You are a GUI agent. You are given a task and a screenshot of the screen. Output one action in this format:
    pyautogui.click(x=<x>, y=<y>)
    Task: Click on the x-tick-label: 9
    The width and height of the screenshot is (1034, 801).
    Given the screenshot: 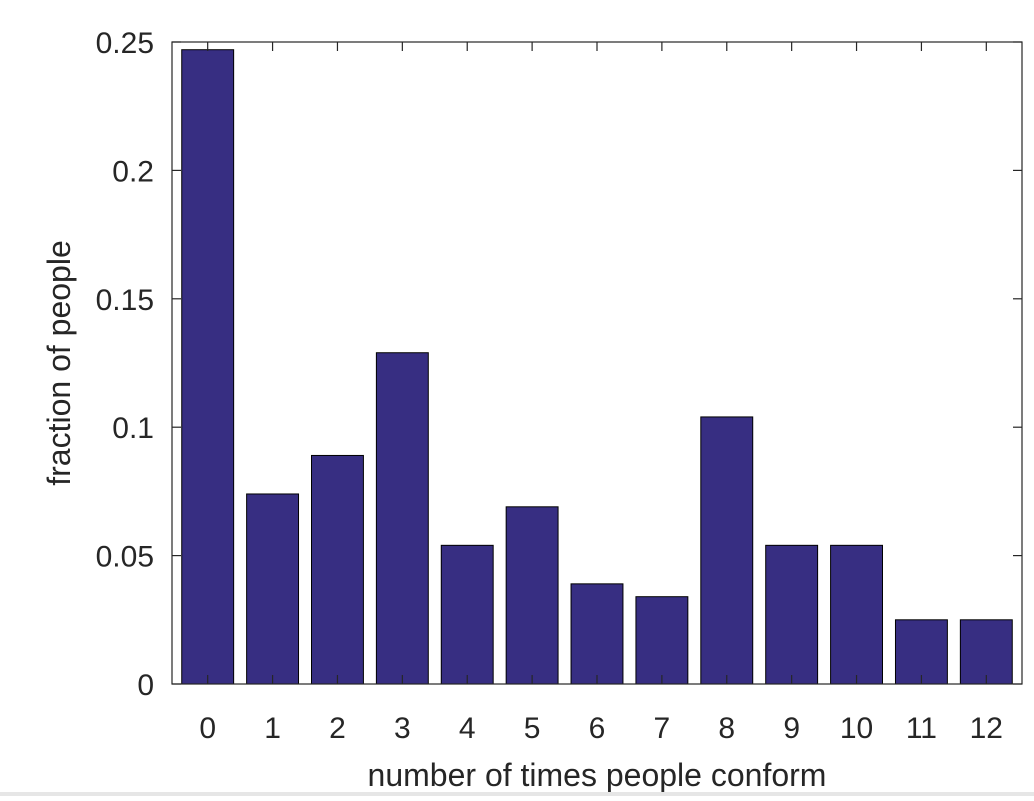 What is the action you would take?
    pyautogui.click(x=791, y=728)
    